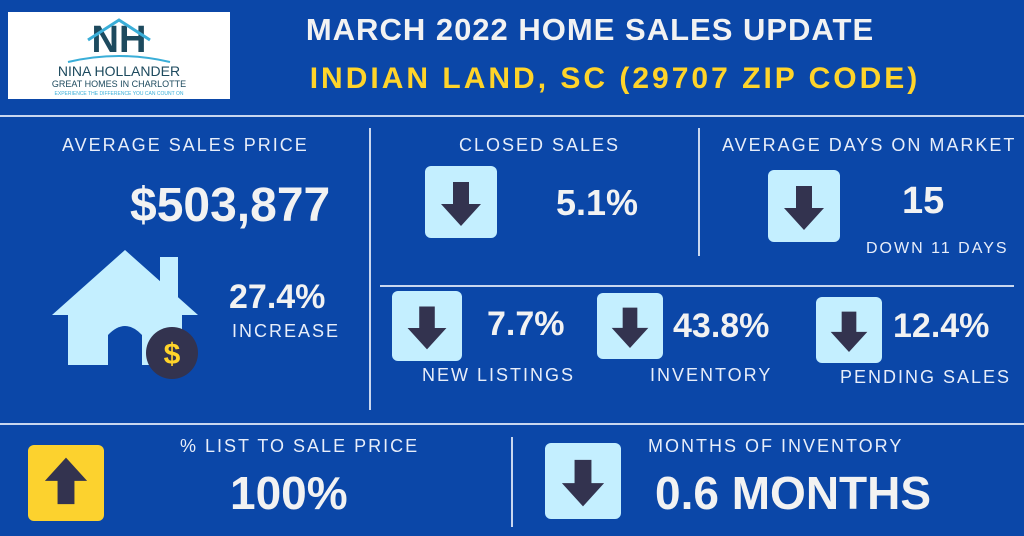 Image resolution: width=1024 pixels, height=536 pixels. Describe the element at coordinates (119, 40) in the screenshot. I see `svg-text: NH` at that location.